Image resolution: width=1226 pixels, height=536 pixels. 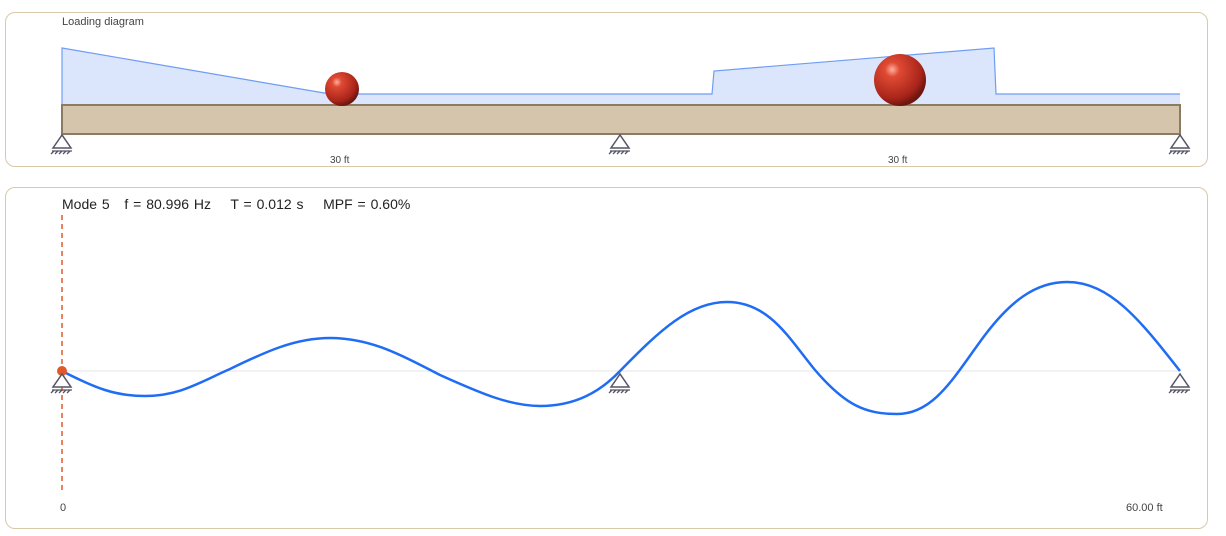 What do you see at coordinates (367, 204) in the screenshot?
I see `mass-participation: MPF = 0.60%` at bounding box center [367, 204].